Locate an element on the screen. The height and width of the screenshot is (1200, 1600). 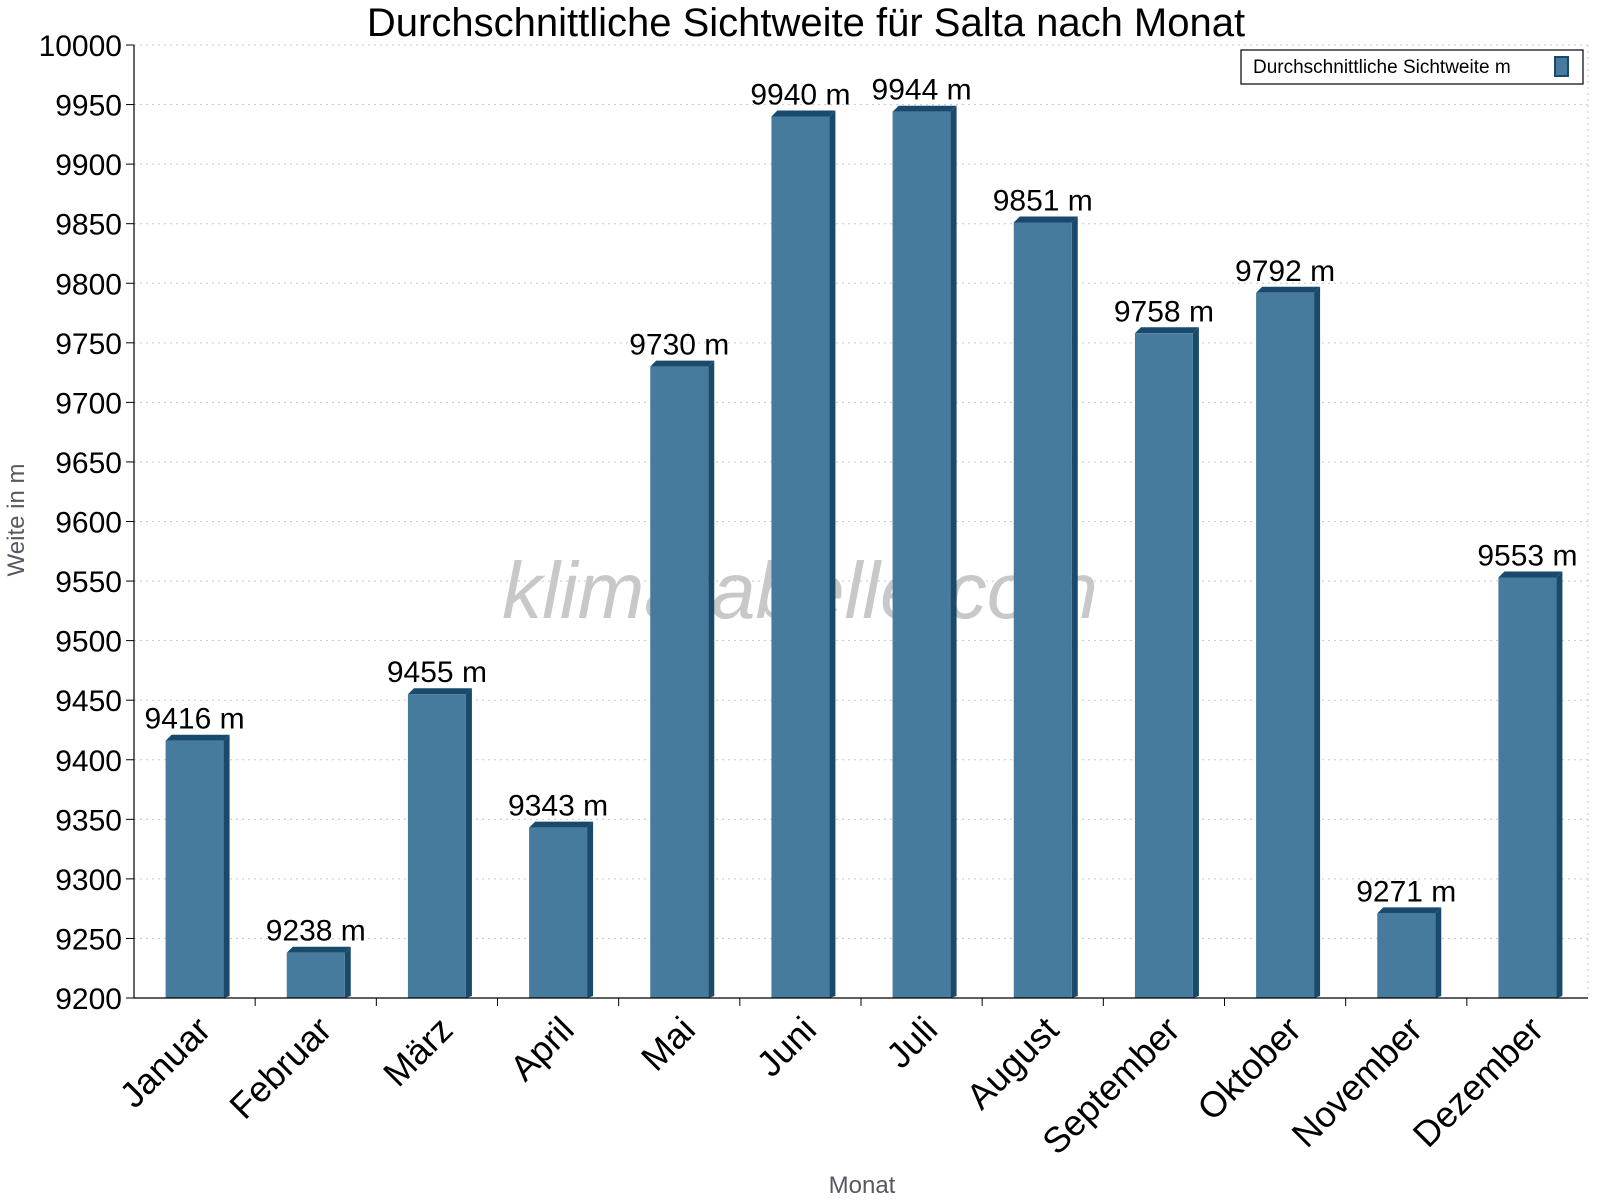
x-tick-label: Juni is located at coordinates (786, 1047).